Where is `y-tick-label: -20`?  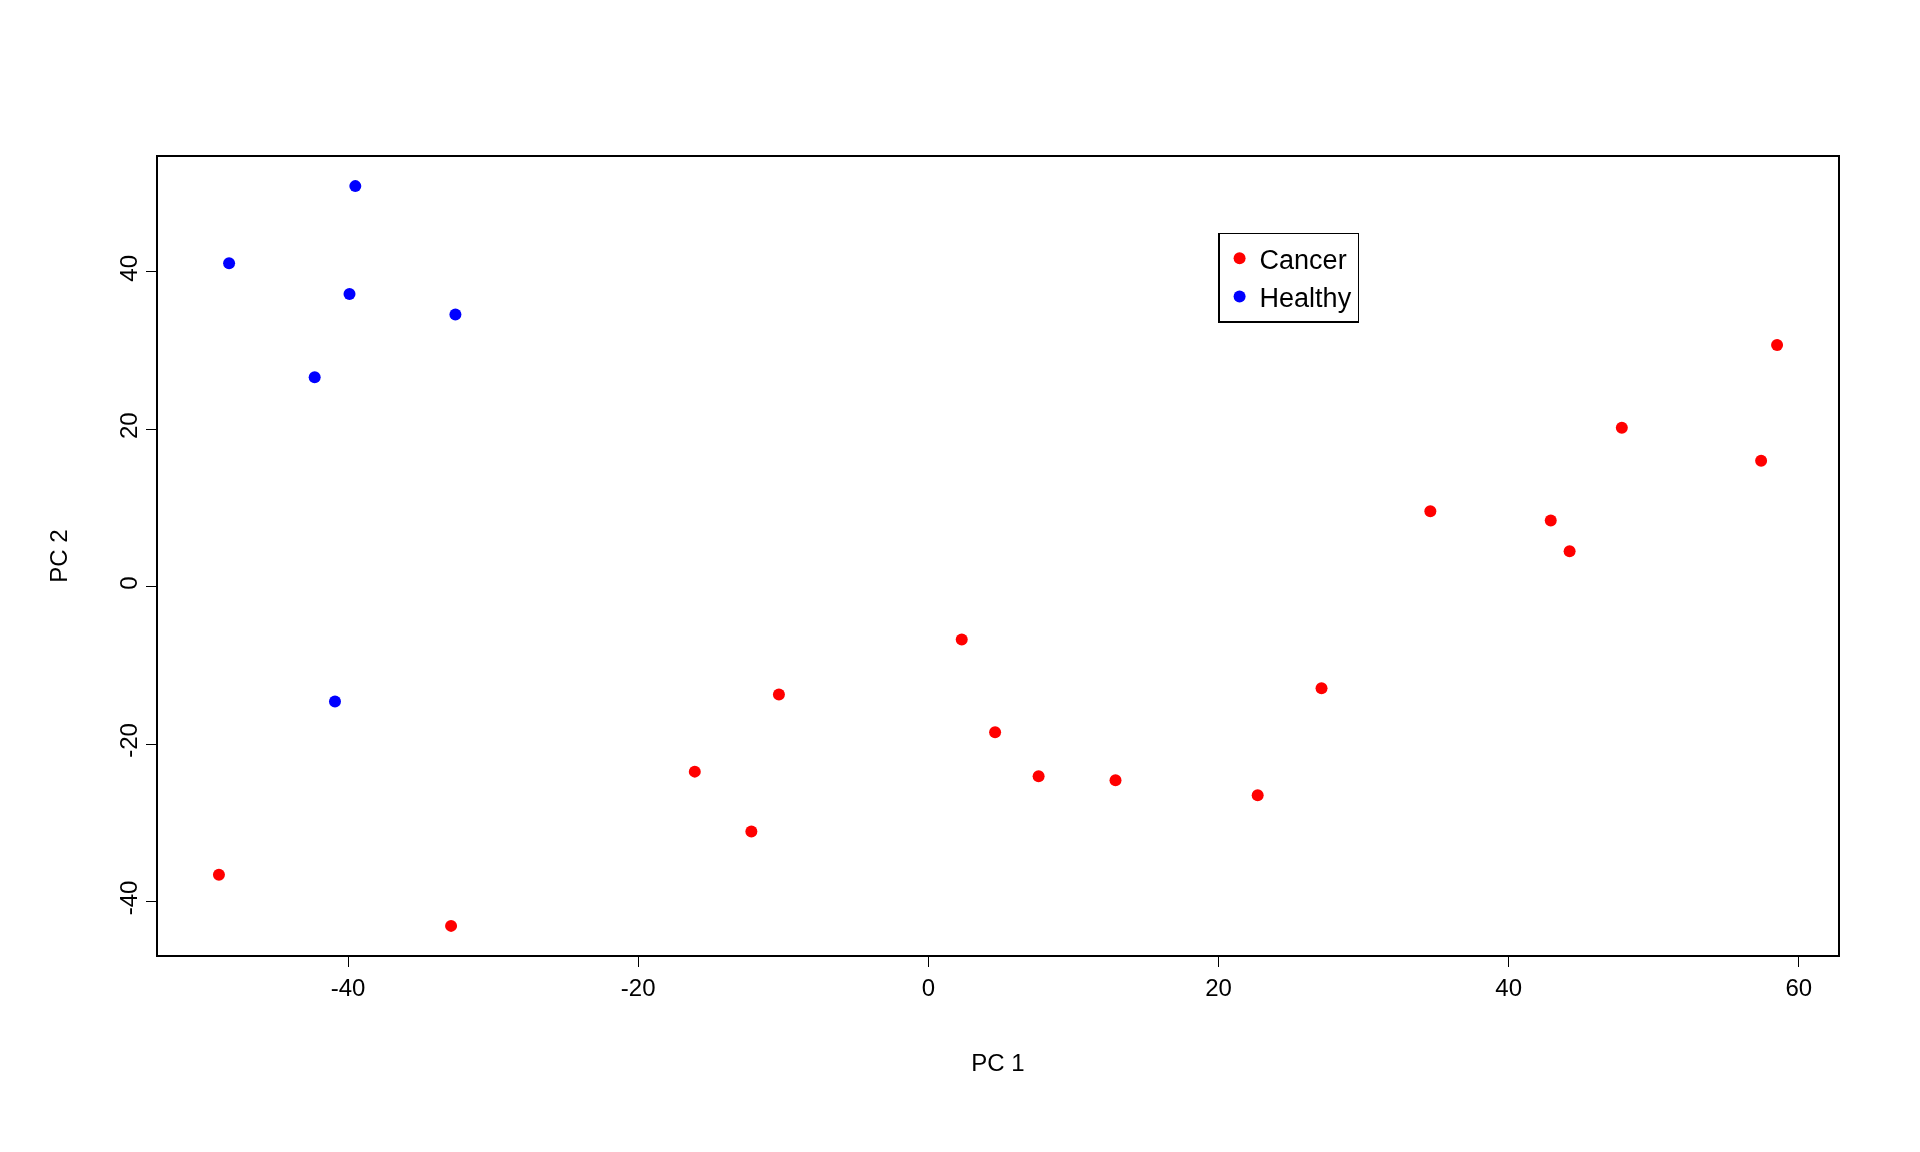 y-tick-label: -20 is located at coordinates (128, 740).